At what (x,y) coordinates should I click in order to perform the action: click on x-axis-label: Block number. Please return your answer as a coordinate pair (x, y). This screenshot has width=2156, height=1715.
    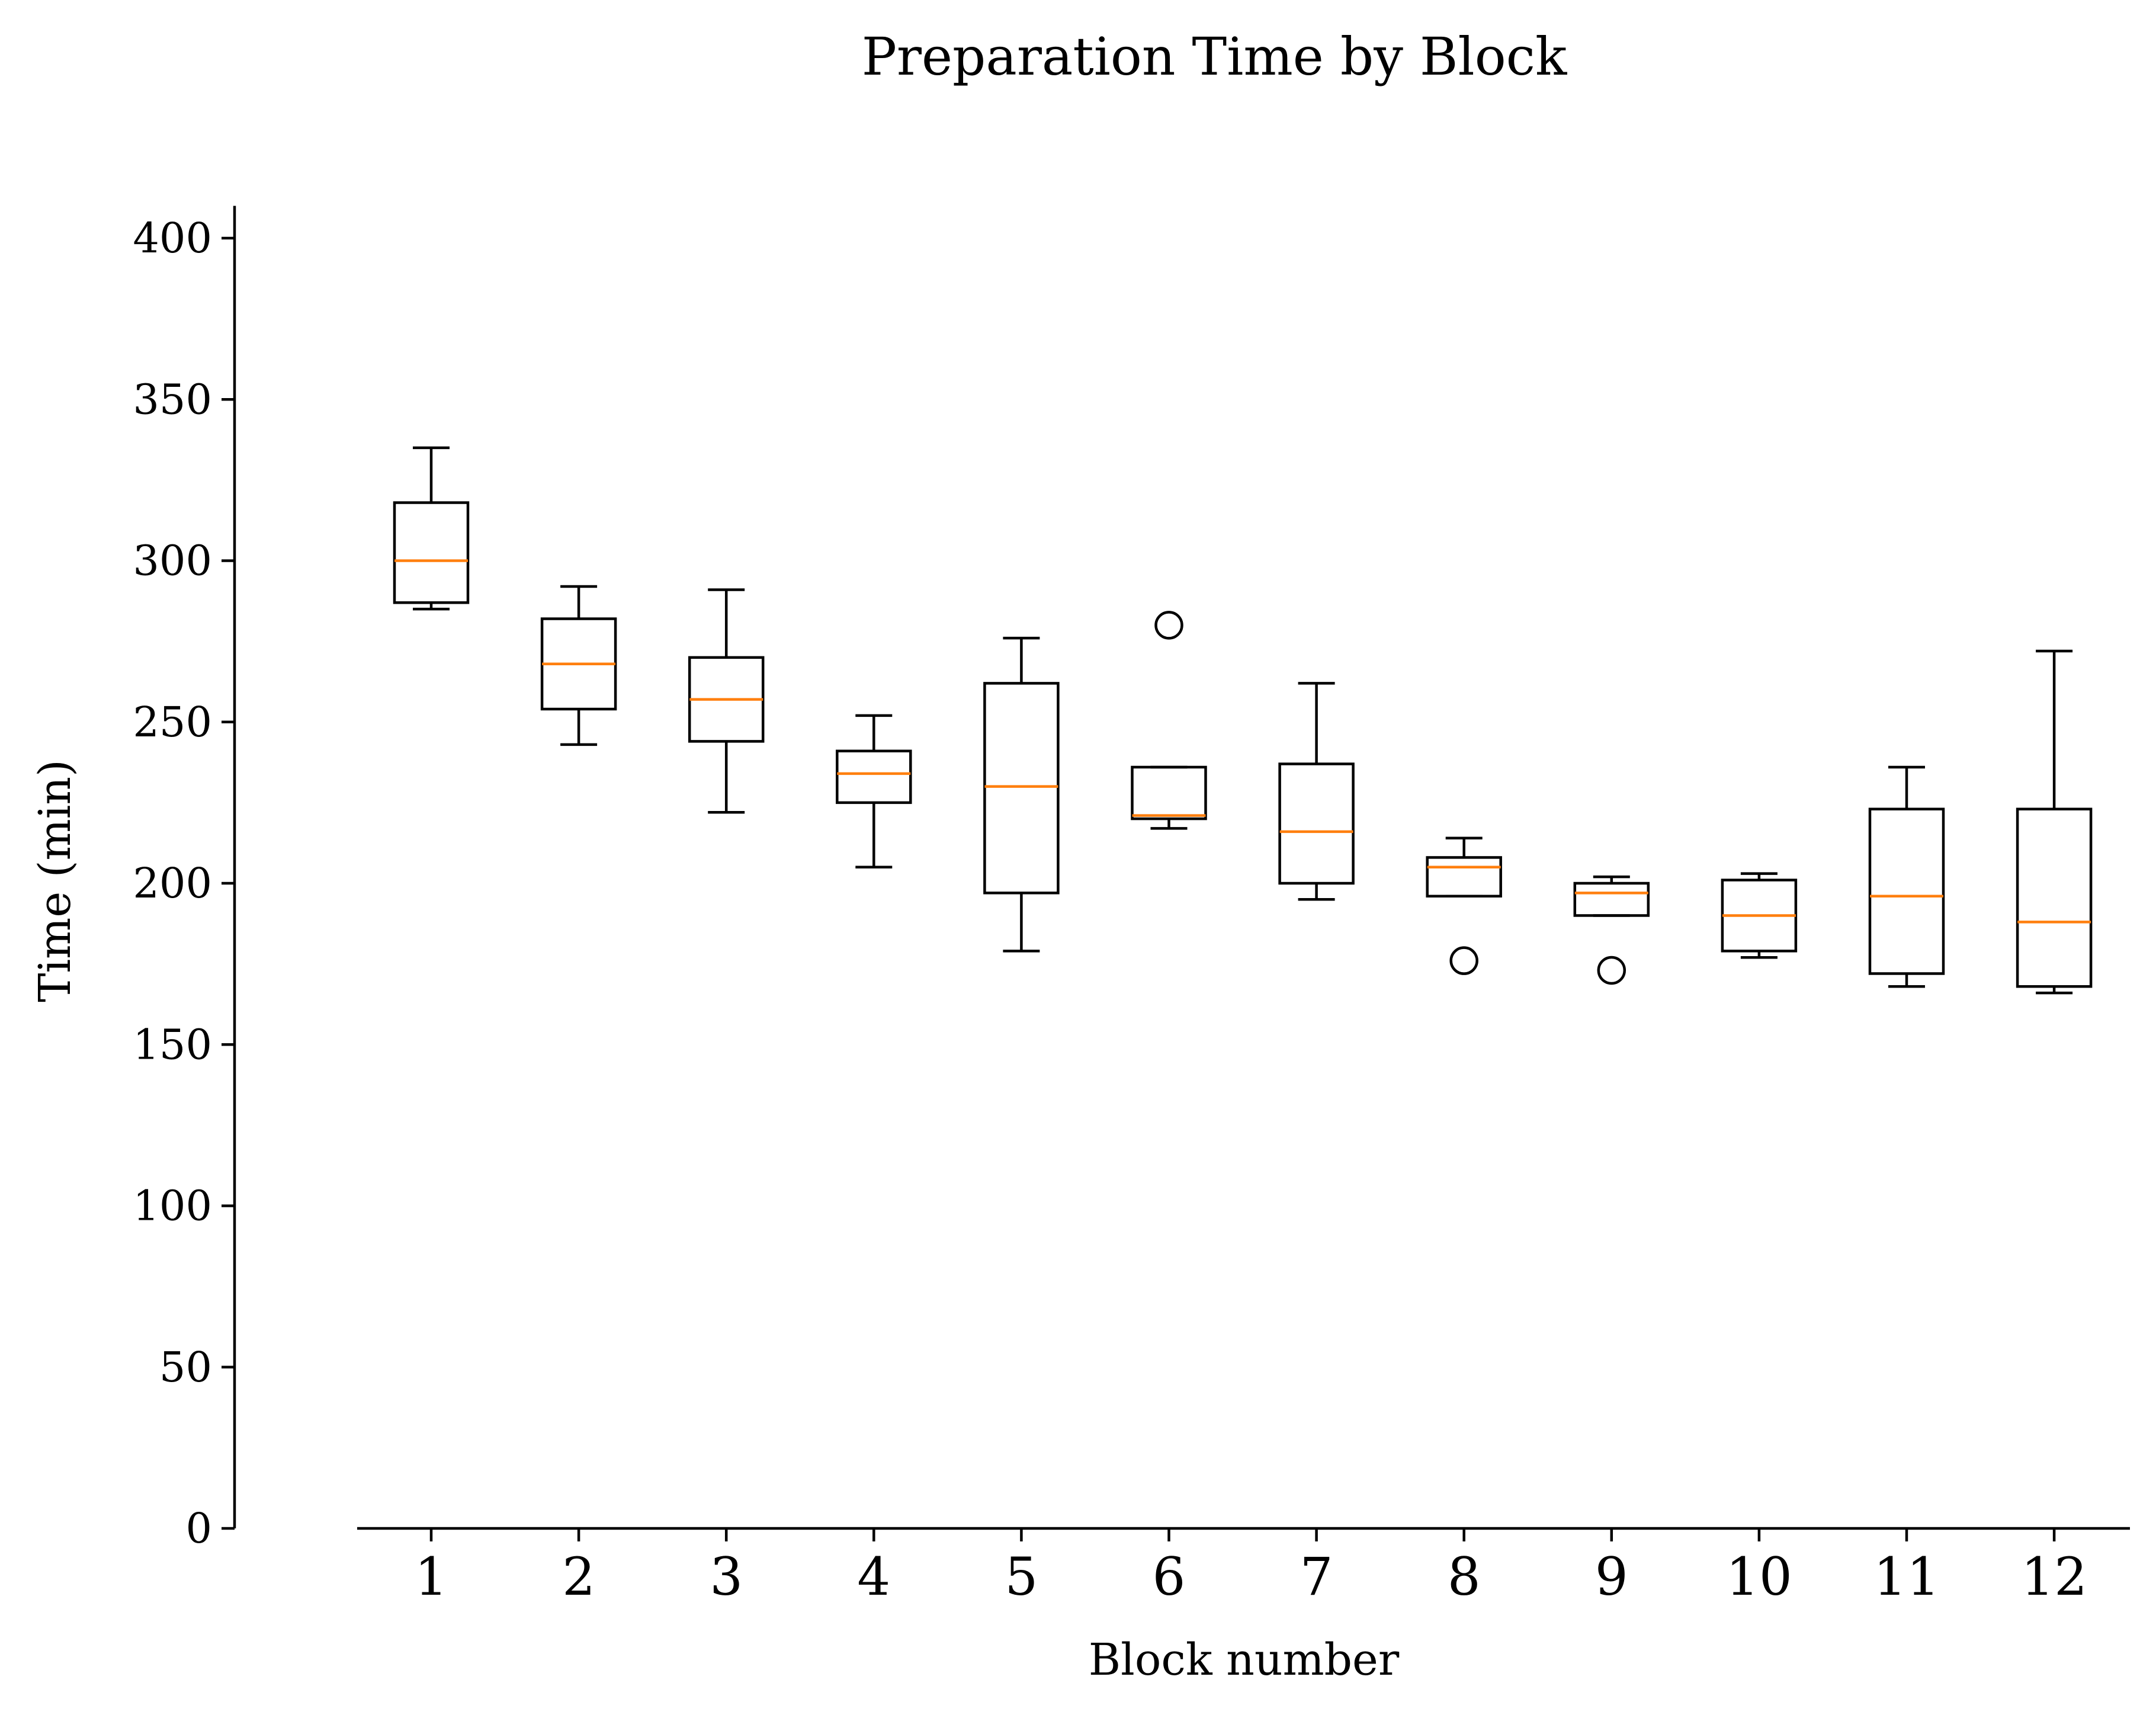
    Looking at the image, I should click on (1244, 1659).